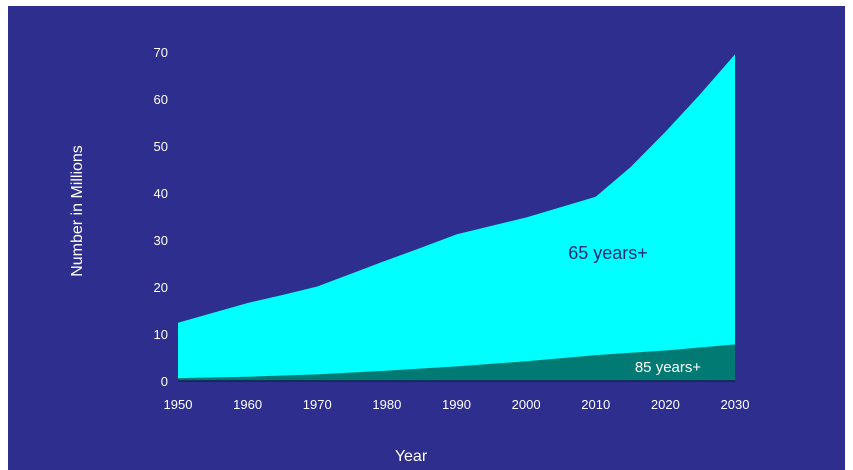 The image size is (853, 470). What do you see at coordinates (161, 99) in the screenshot?
I see `y-tick-label: 60` at bounding box center [161, 99].